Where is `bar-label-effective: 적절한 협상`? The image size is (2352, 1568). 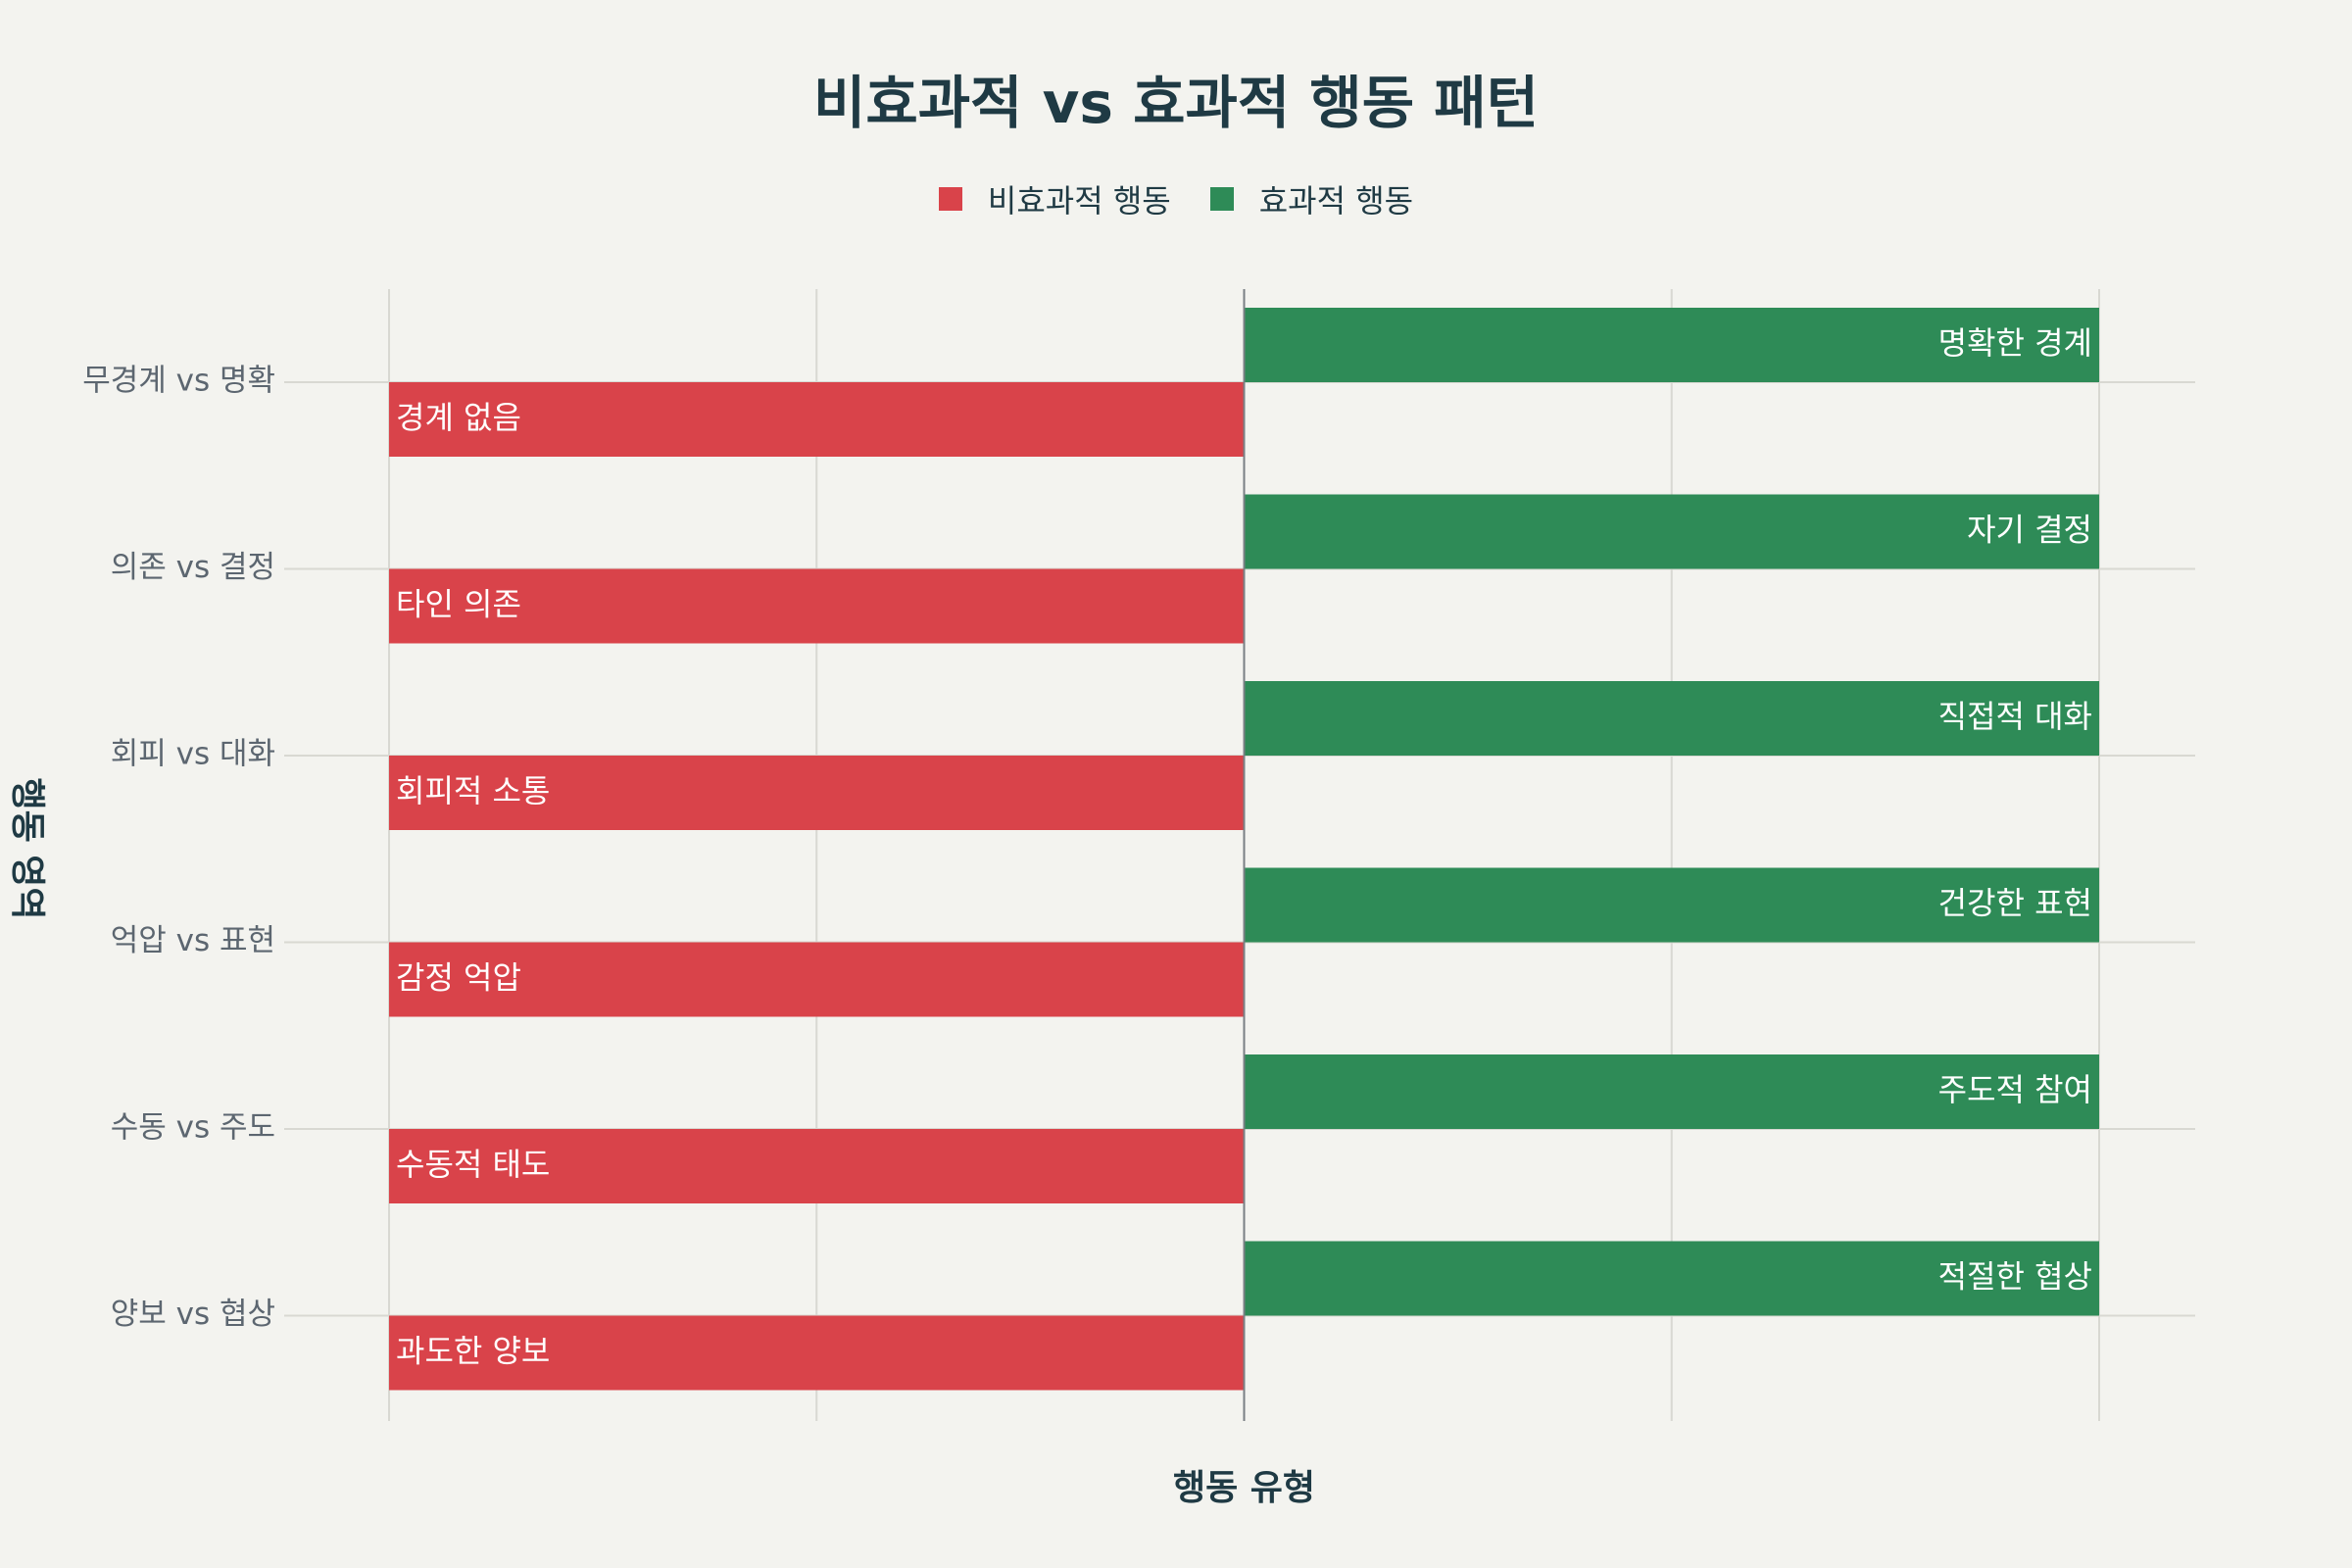 bar-label-effective: 적절한 협상 is located at coordinates (2015, 1277).